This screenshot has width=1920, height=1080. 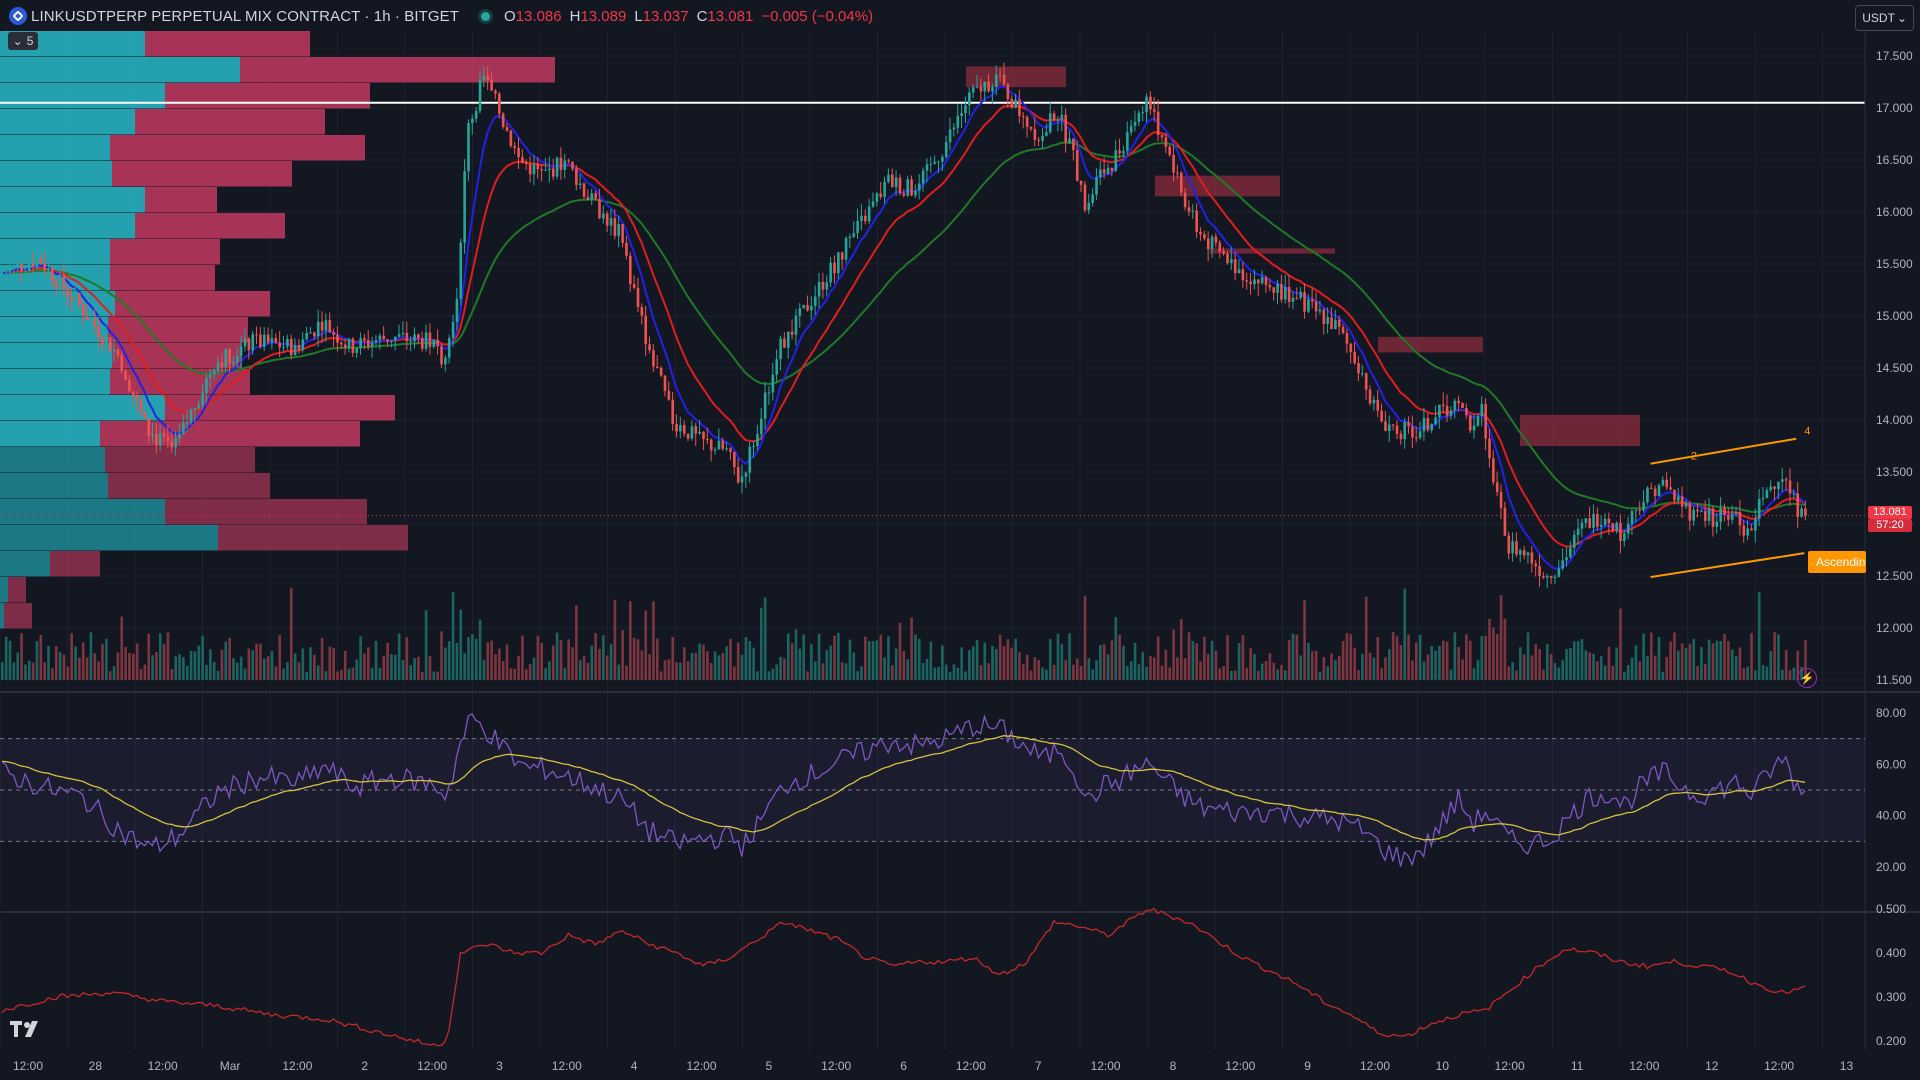 What do you see at coordinates (23, 41) in the screenshot?
I see `indicator-collapse-button: ⌄ 5` at bounding box center [23, 41].